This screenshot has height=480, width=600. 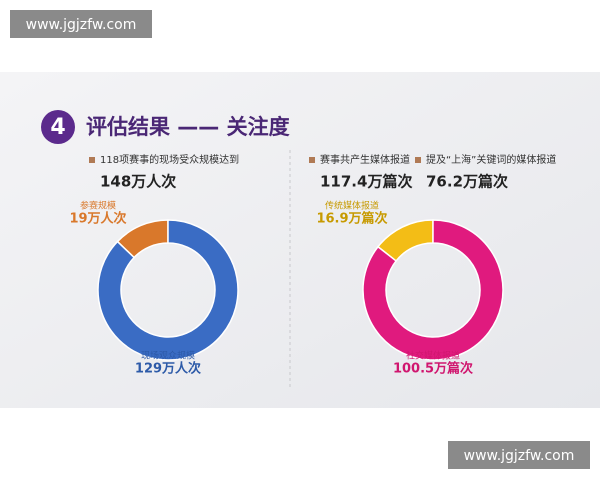 I want to click on segment-label: 现场观众规模, so click(x=168, y=356).